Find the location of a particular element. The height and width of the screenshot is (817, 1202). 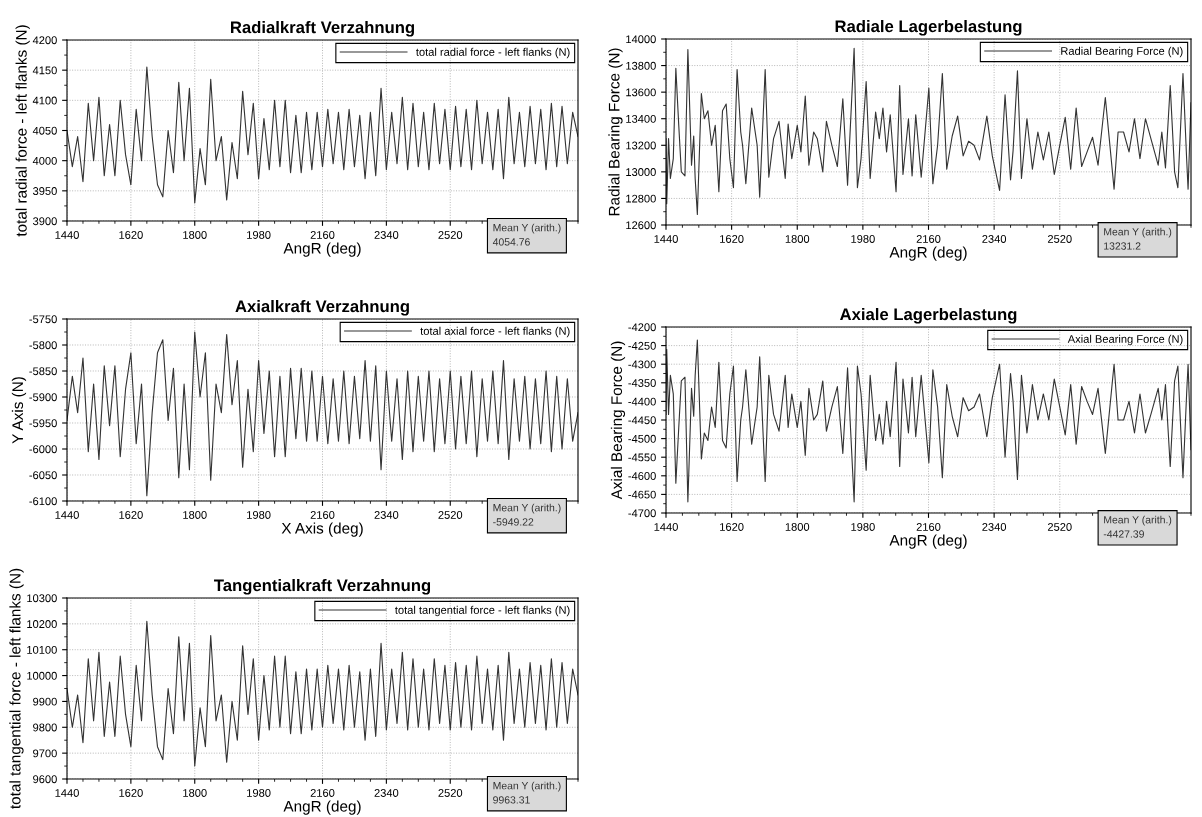

chart-title: Tangentialkraft Verzahnung is located at coordinates (322, 586).